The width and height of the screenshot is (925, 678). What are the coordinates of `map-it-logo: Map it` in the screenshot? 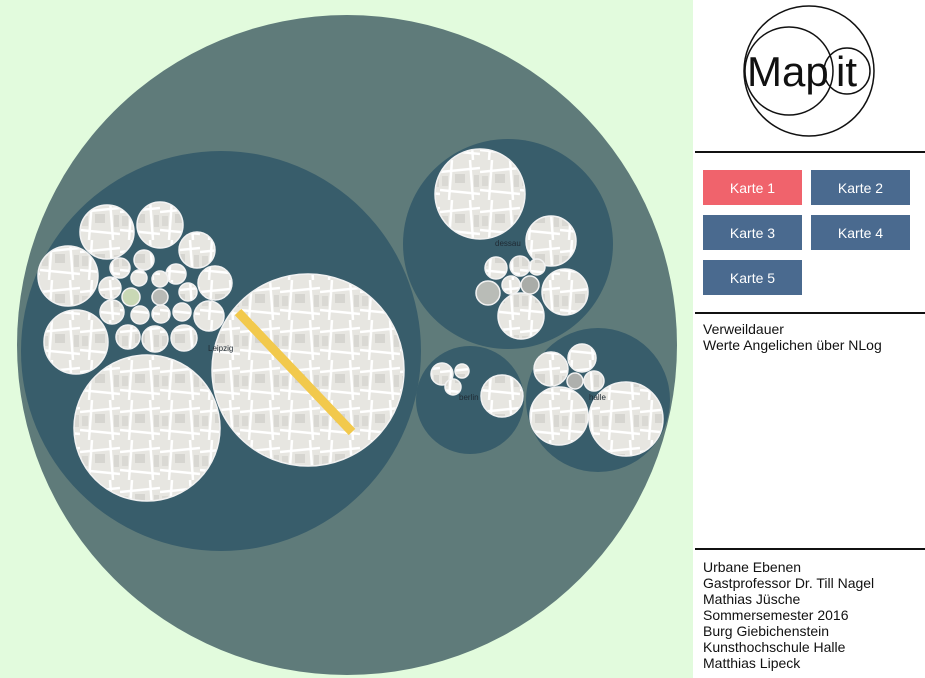 It's located at (809, 71).